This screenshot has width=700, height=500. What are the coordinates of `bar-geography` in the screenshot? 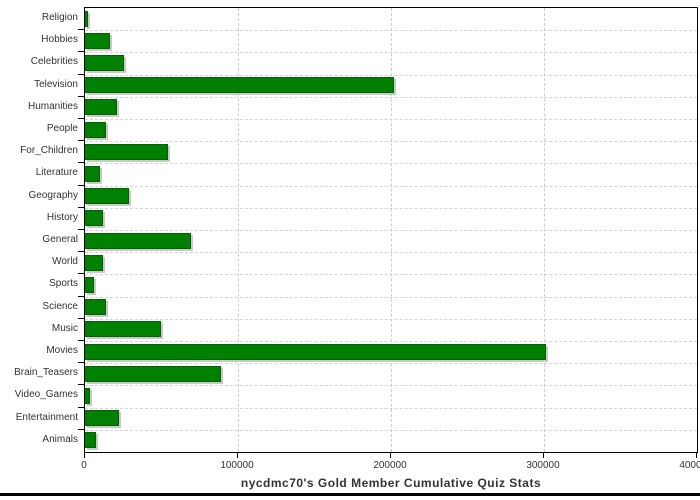 It's located at (107, 196).